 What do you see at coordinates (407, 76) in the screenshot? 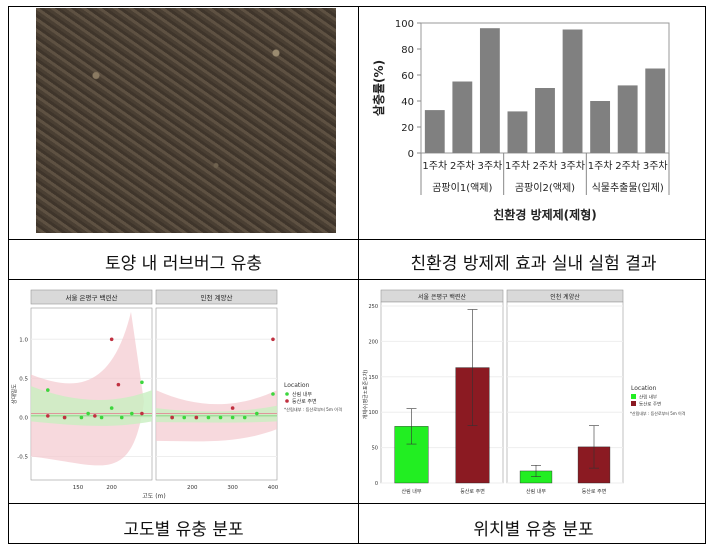
I see `y-tick-label: 60` at bounding box center [407, 76].